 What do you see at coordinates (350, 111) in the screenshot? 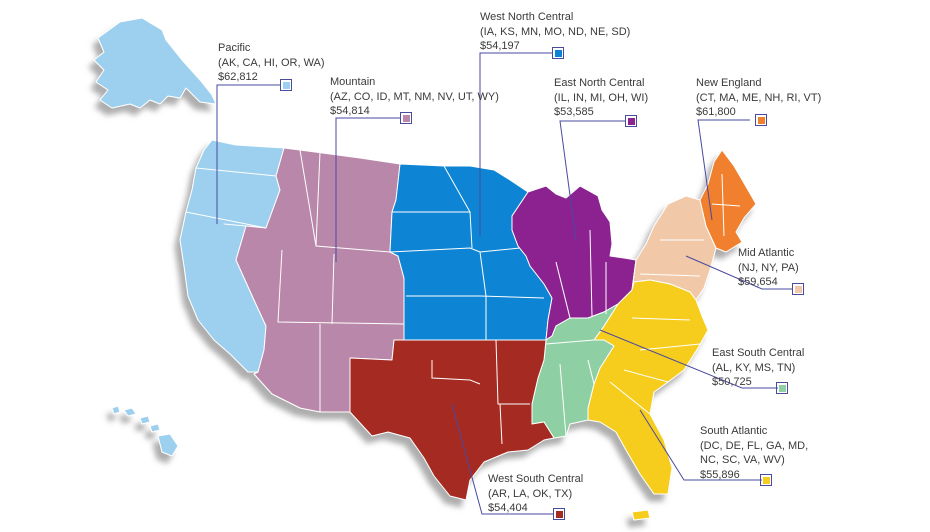
I see `region-value: $54,814` at bounding box center [350, 111].